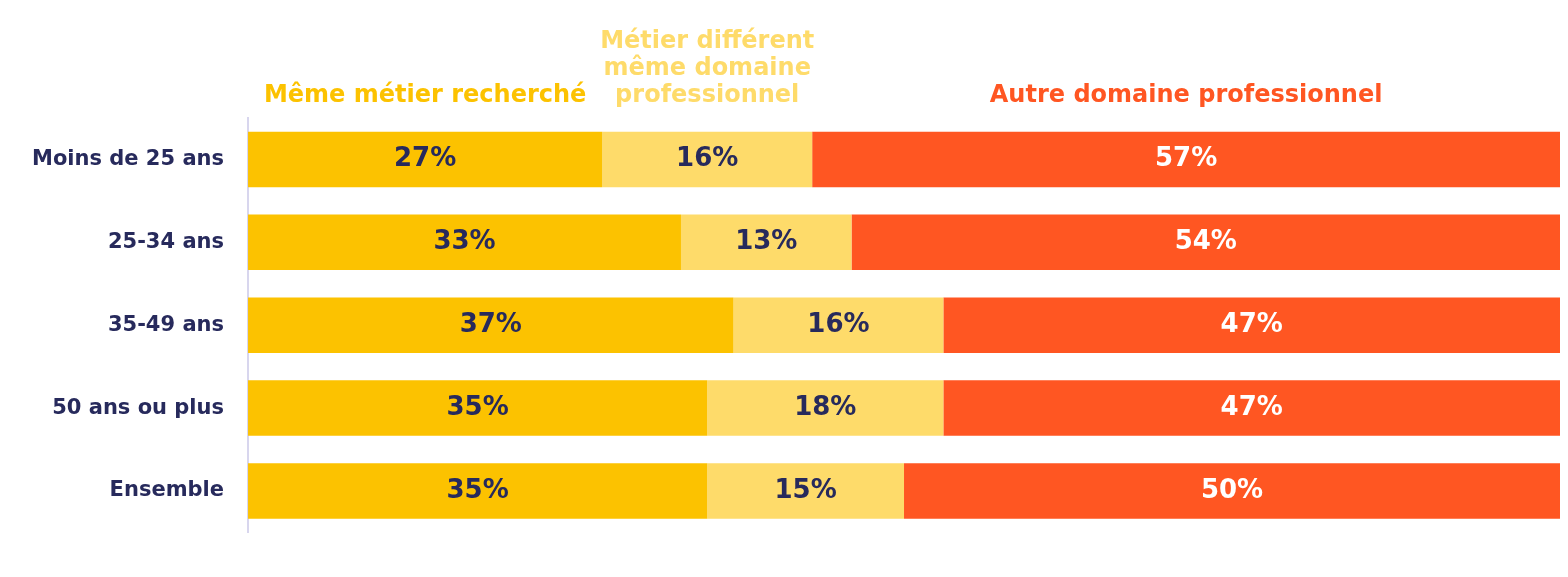 The image size is (1568, 577). Describe the element at coordinates (1232, 488) in the screenshot. I see `data-label: 50%` at that location.